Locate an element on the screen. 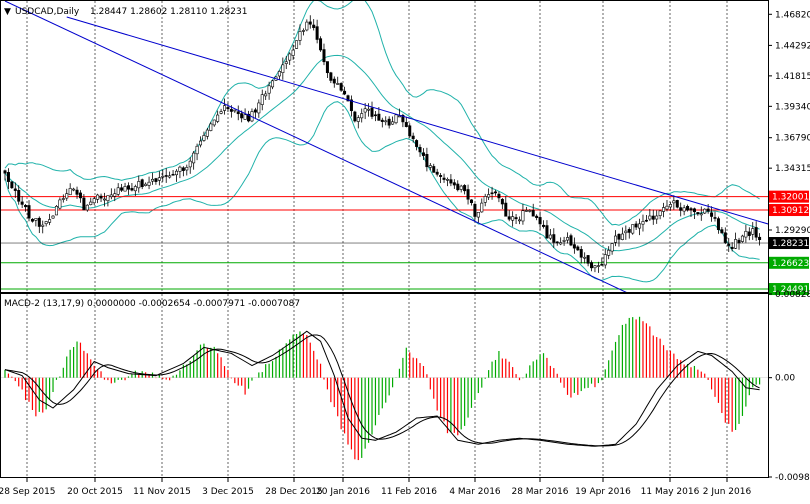  level-price-label-bg is located at coordinates (789, 289).